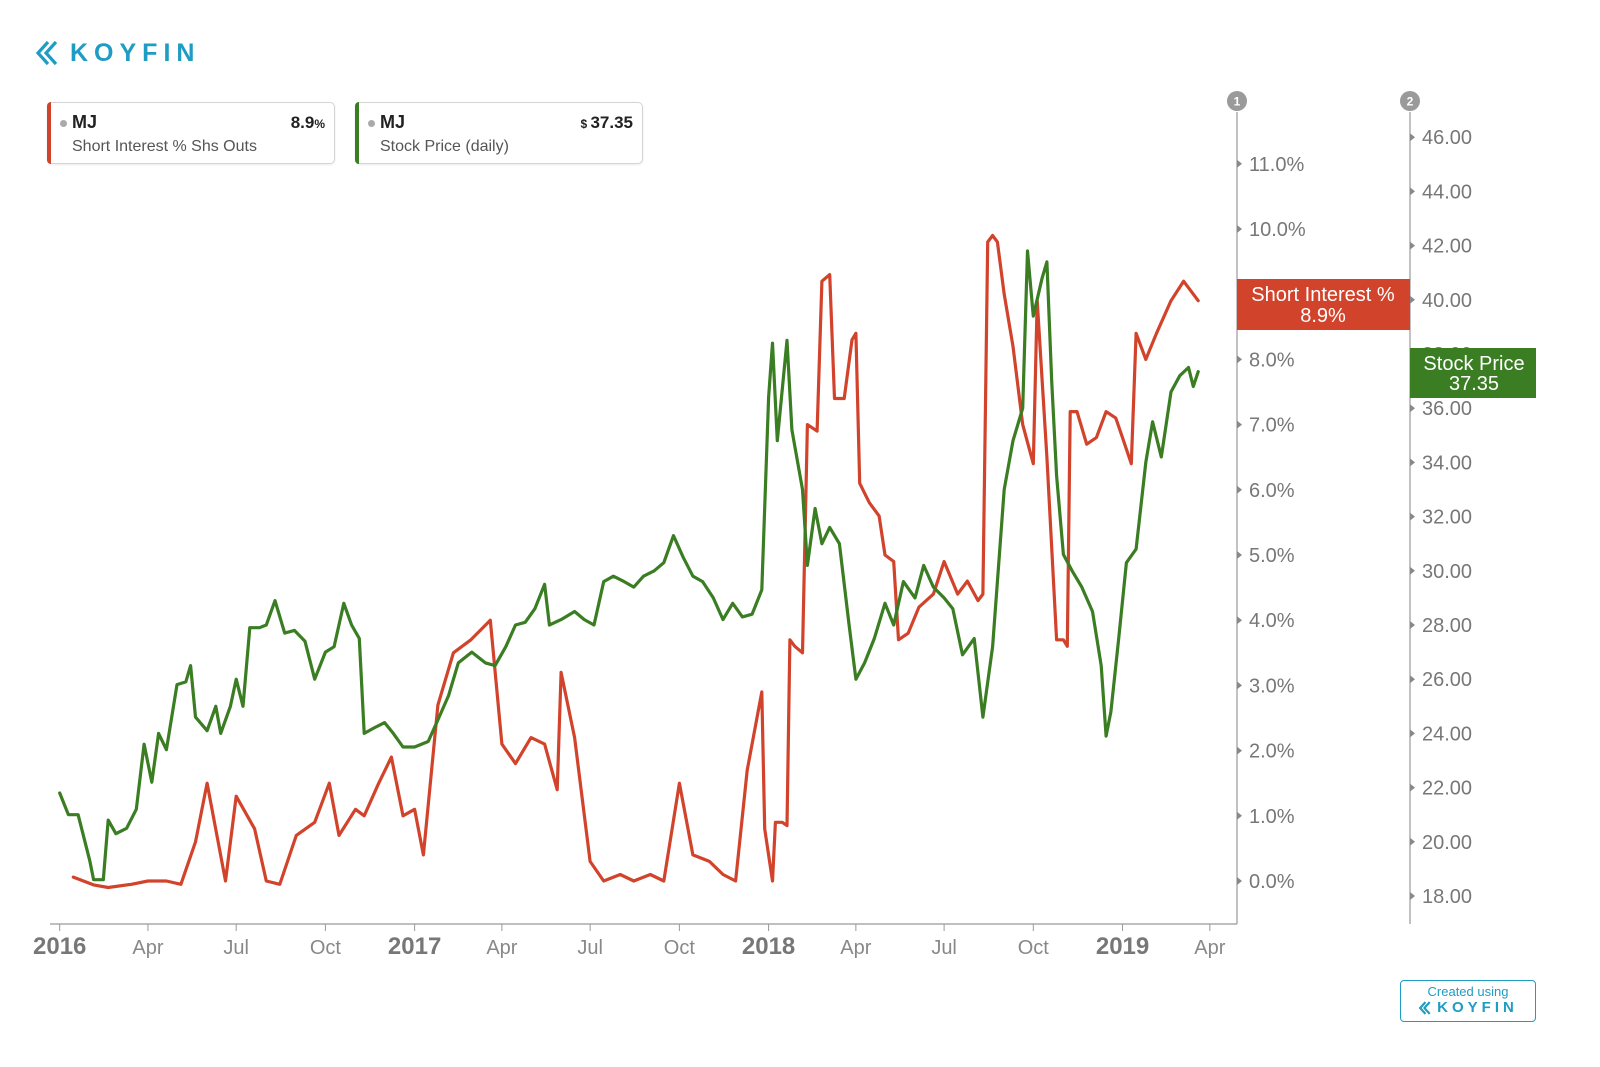  Describe the element at coordinates (1277, 230) in the screenshot. I see `y-tick-label: 10.0%` at that location.